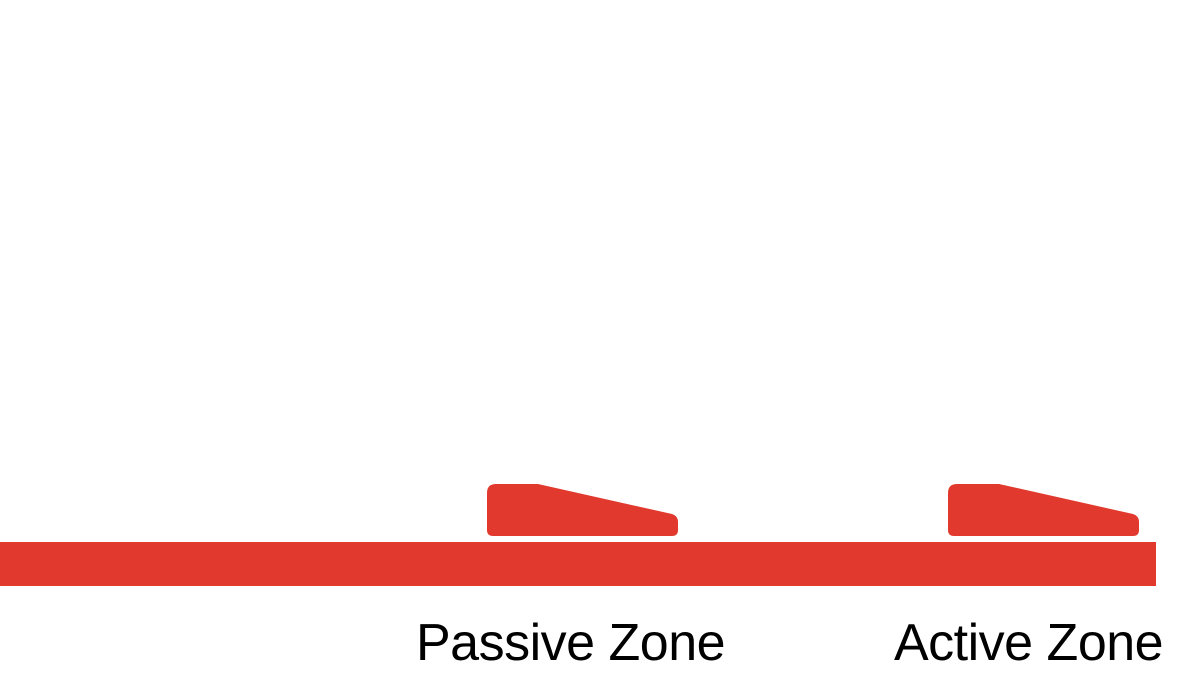 The height and width of the screenshot is (677, 1198). I want to click on passive-zone-wedge, so click(582, 510).